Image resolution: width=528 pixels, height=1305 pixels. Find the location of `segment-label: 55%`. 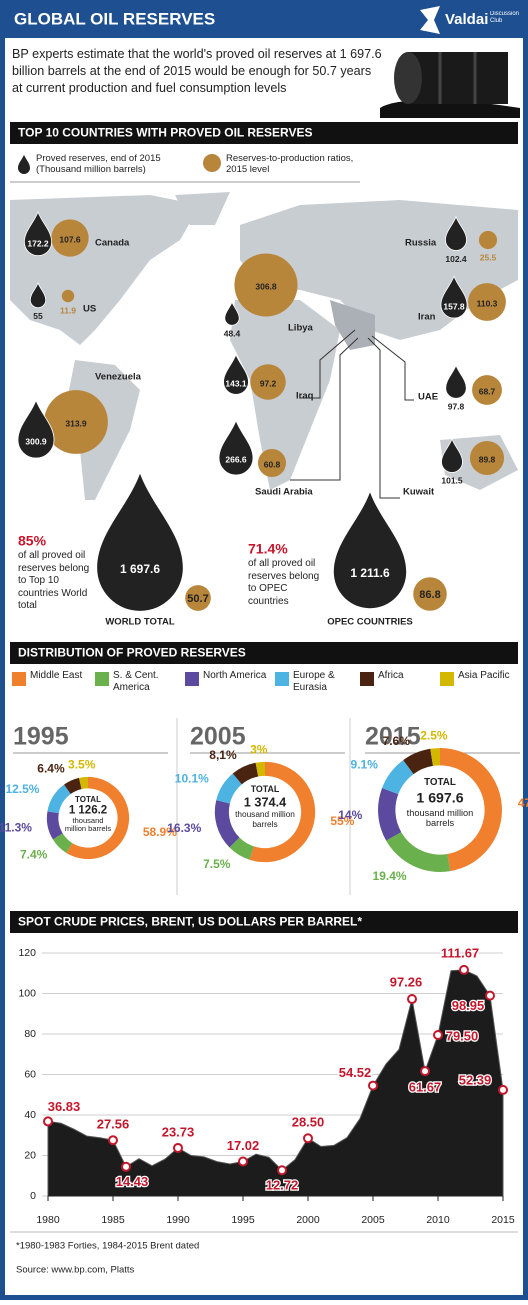

segment-label: 55% is located at coordinates (342, 821).